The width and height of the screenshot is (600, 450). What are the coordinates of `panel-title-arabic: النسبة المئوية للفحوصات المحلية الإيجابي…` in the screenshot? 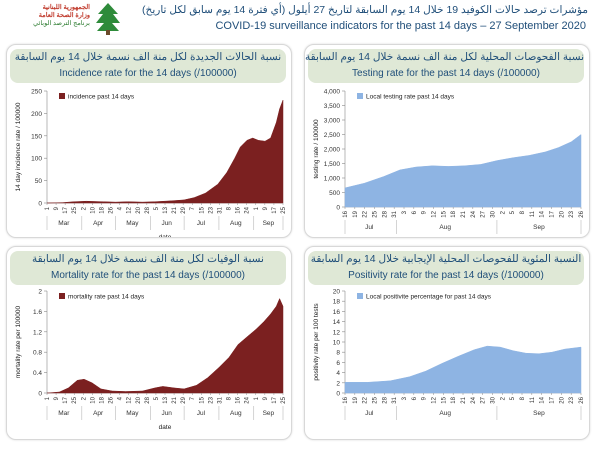 It's located at (446, 259).